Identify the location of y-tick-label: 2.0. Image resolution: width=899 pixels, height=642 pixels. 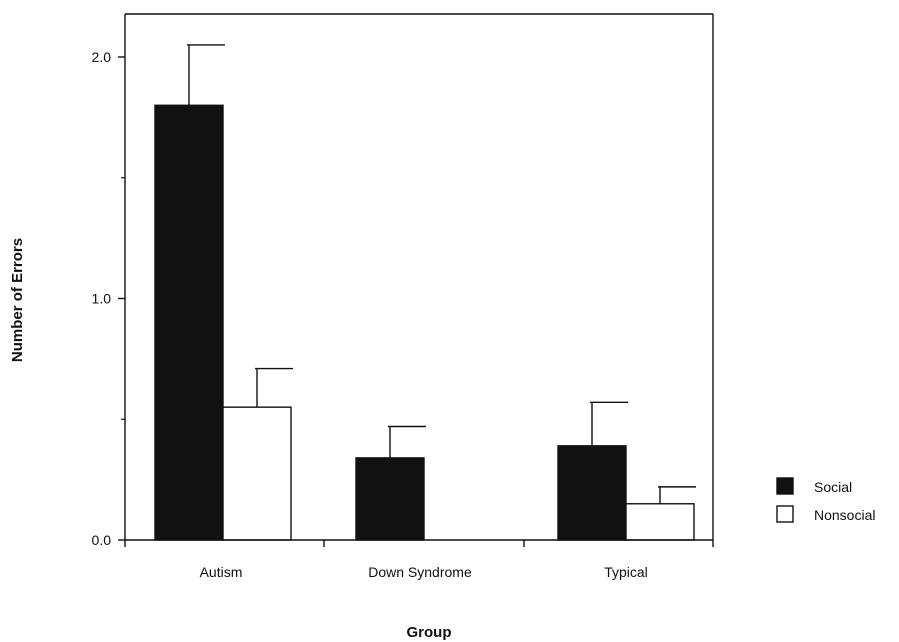
(102, 57).